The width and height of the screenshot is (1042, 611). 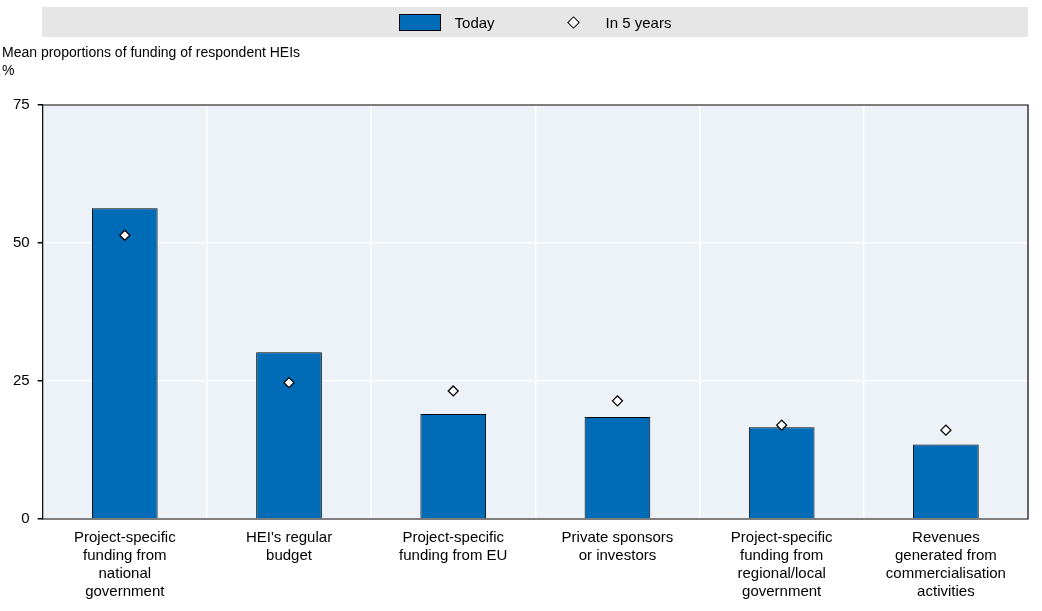 What do you see at coordinates (125, 564) in the screenshot?
I see `x-tick-label: Project-specific funding from national government` at bounding box center [125, 564].